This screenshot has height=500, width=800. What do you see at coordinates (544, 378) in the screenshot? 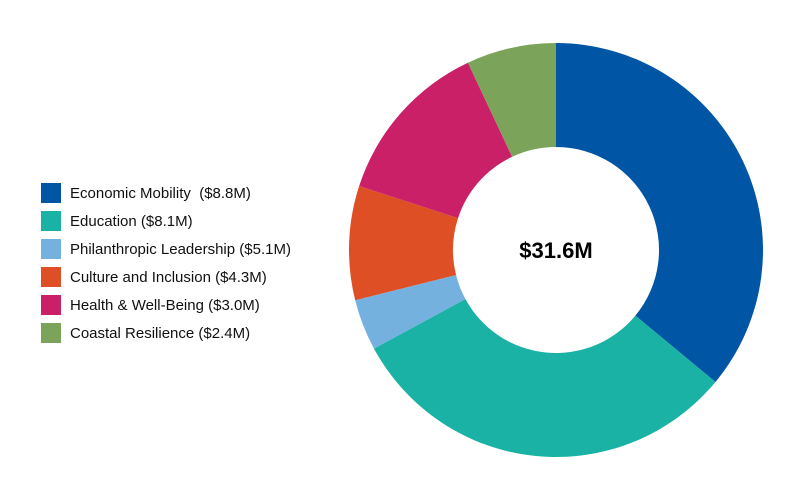
I see `donut-slice-education` at bounding box center [544, 378].